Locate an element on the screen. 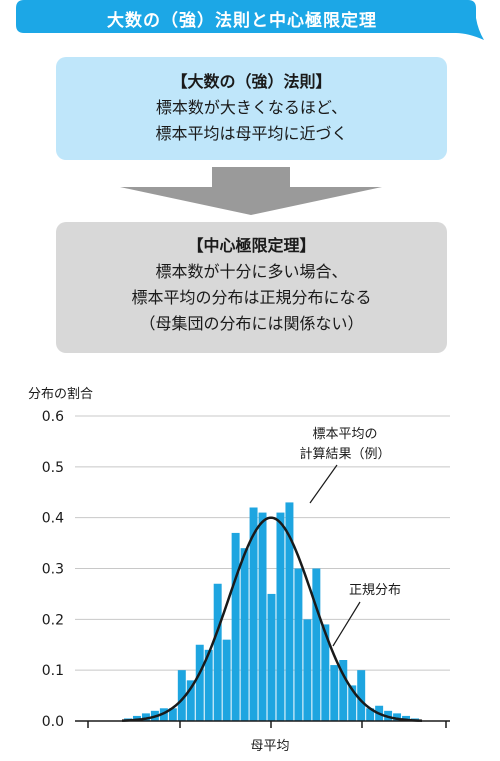 The image size is (500, 761). law-line-1: 標本数が大きくなるほど、 is located at coordinates (251, 107).